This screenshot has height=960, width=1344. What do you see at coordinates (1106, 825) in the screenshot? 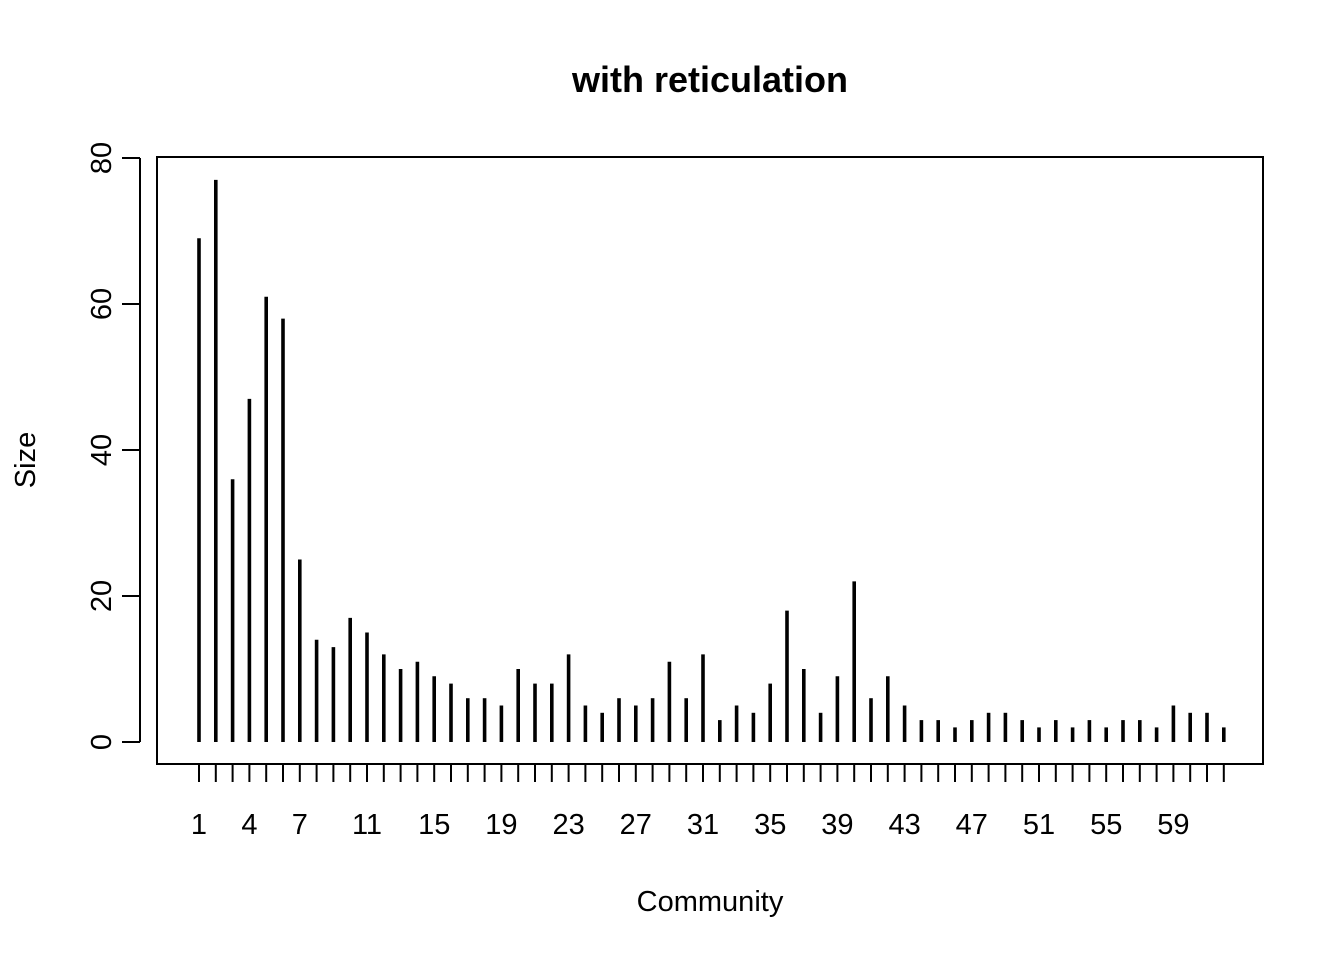
I see `x-tick-label: 55` at bounding box center [1106, 825].